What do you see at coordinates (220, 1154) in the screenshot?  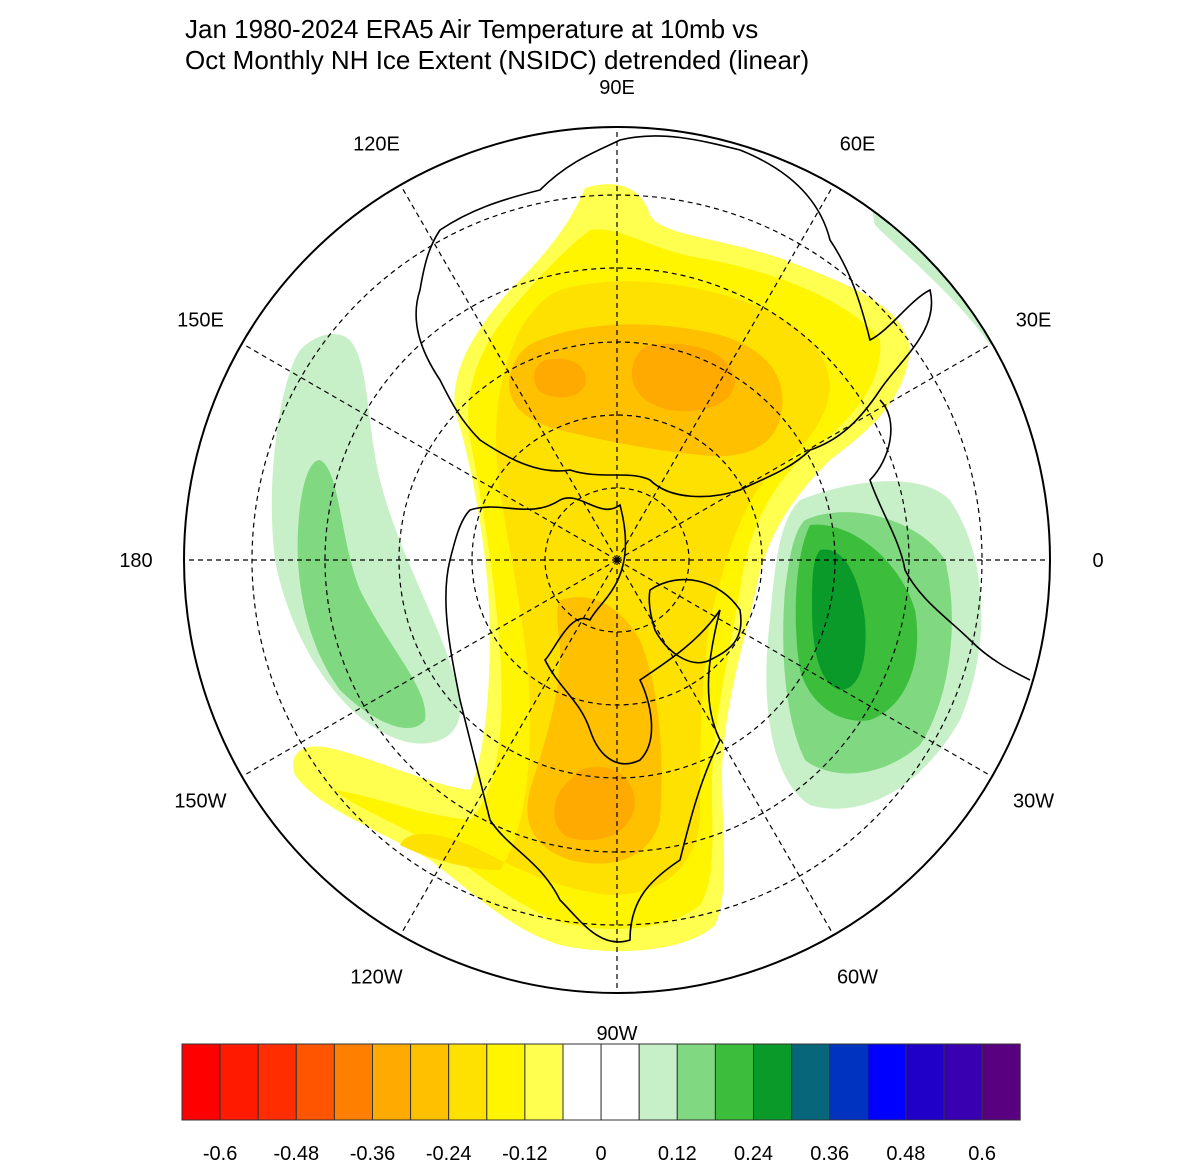 I see `colorbar-tick-label: -0.6` at bounding box center [220, 1154].